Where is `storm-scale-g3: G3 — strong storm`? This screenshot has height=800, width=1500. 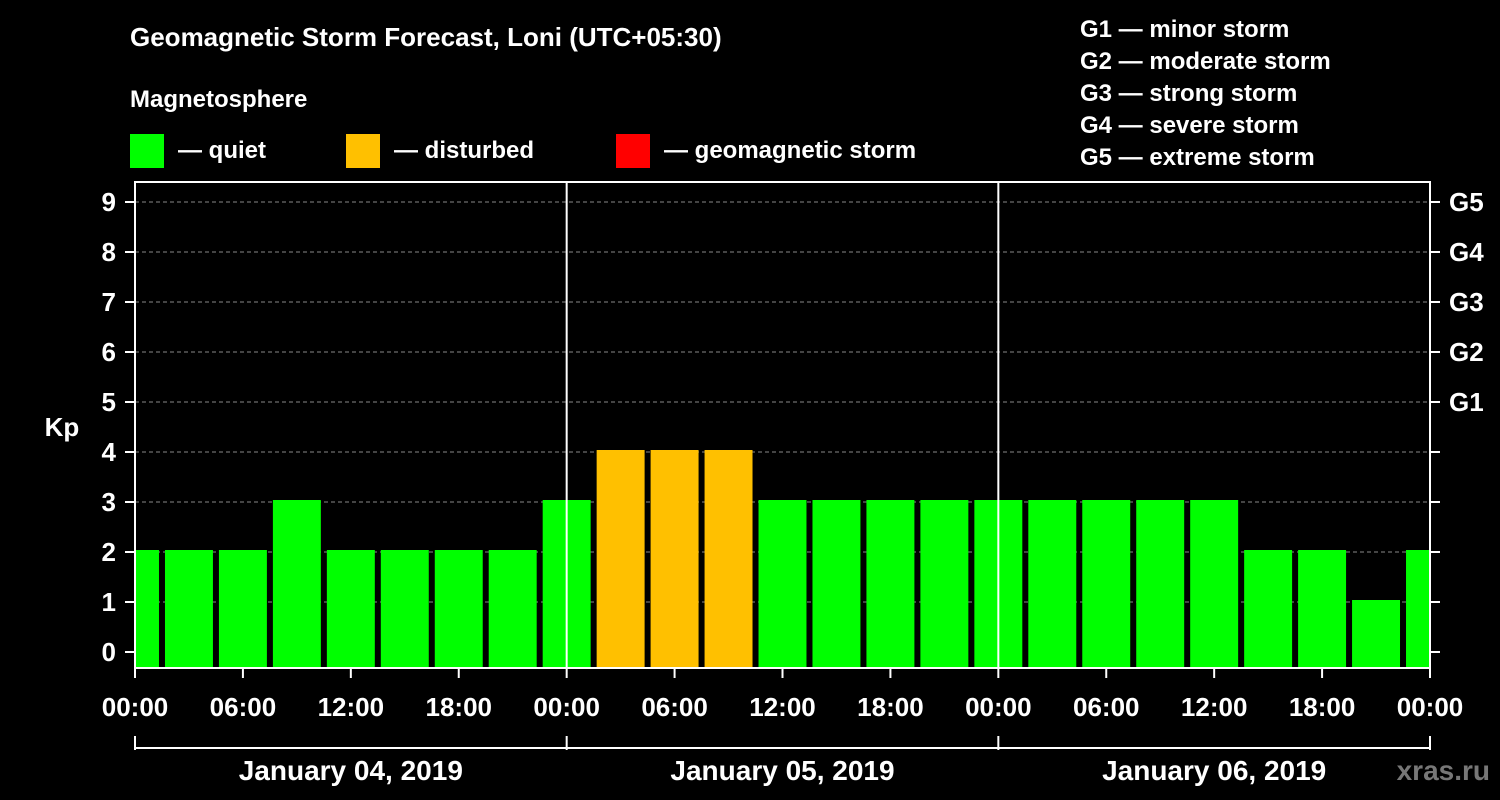
storm-scale-g3: G3 — strong storm is located at coordinates (1189, 93).